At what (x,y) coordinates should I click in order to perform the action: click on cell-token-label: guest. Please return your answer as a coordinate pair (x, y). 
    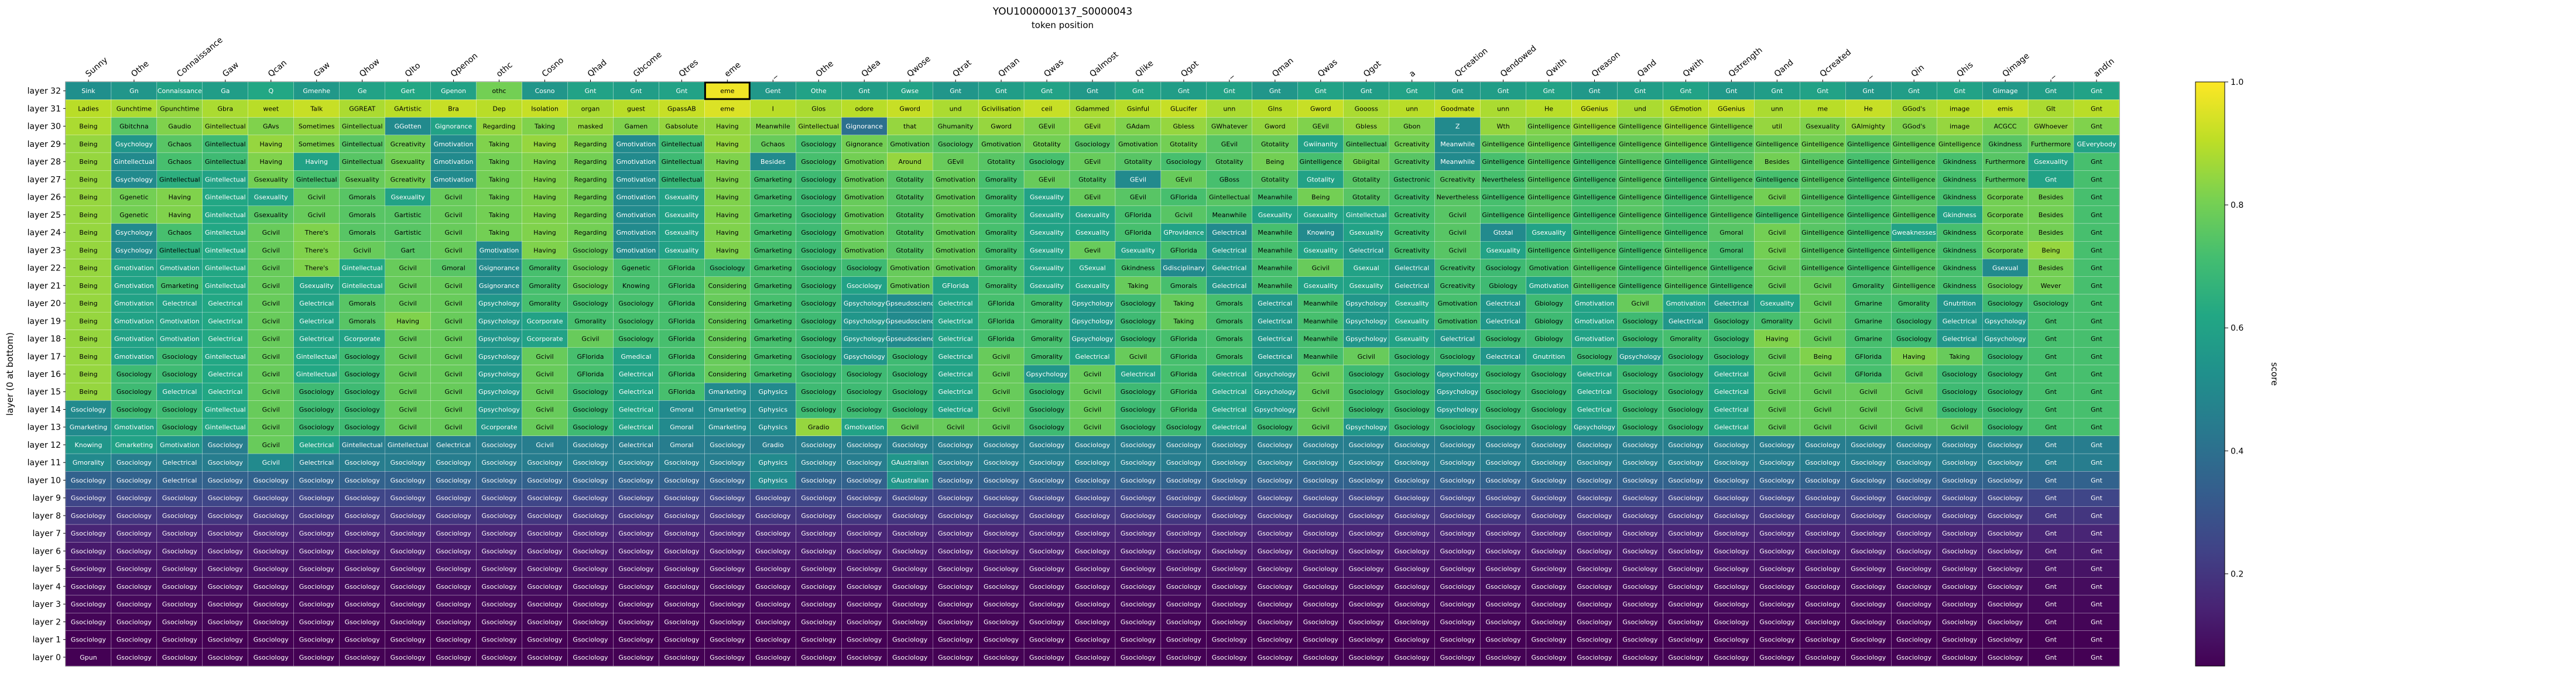
    Looking at the image, I should click on (636, 109).